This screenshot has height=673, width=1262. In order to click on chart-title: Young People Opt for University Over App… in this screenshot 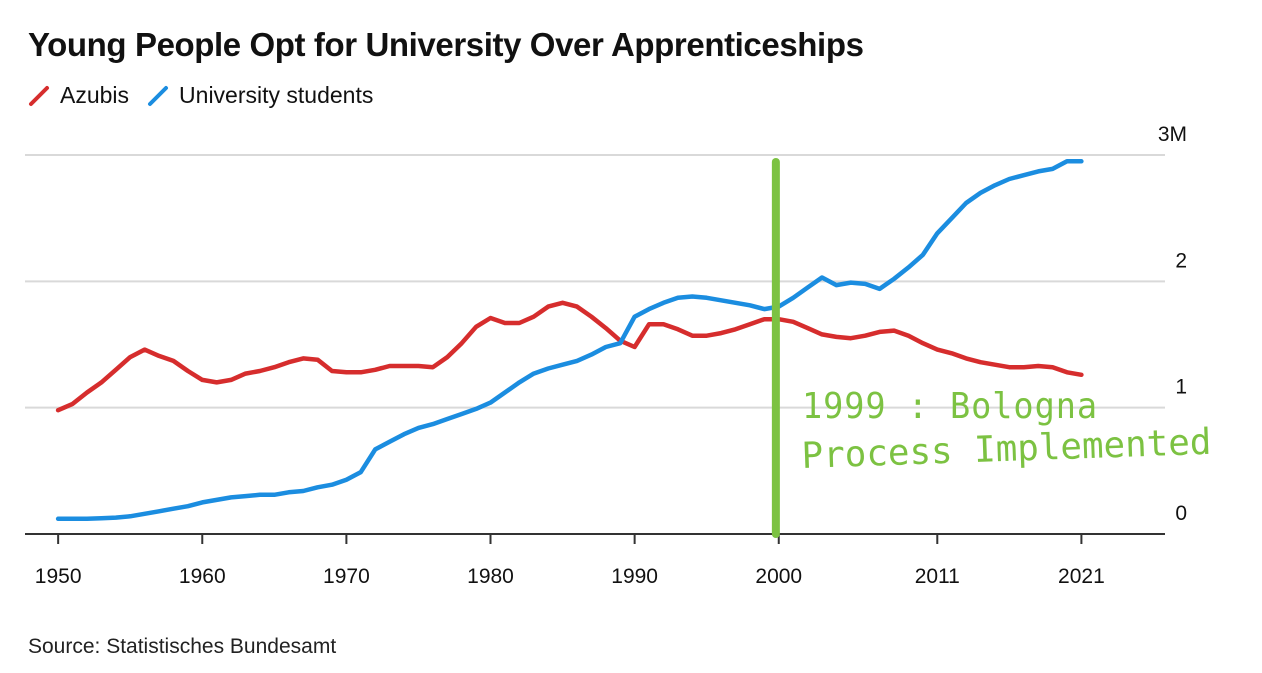, I will do `click(446, 44)`.